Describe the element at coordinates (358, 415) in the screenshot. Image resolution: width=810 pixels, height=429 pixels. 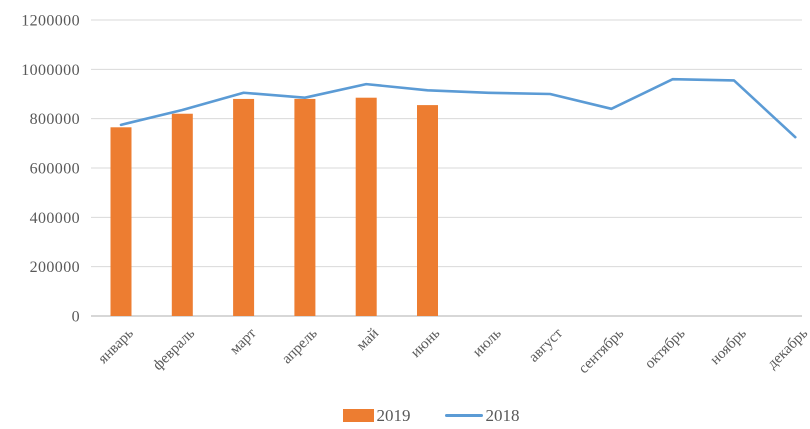
I see `bar-series-swatch-icon` at that location.